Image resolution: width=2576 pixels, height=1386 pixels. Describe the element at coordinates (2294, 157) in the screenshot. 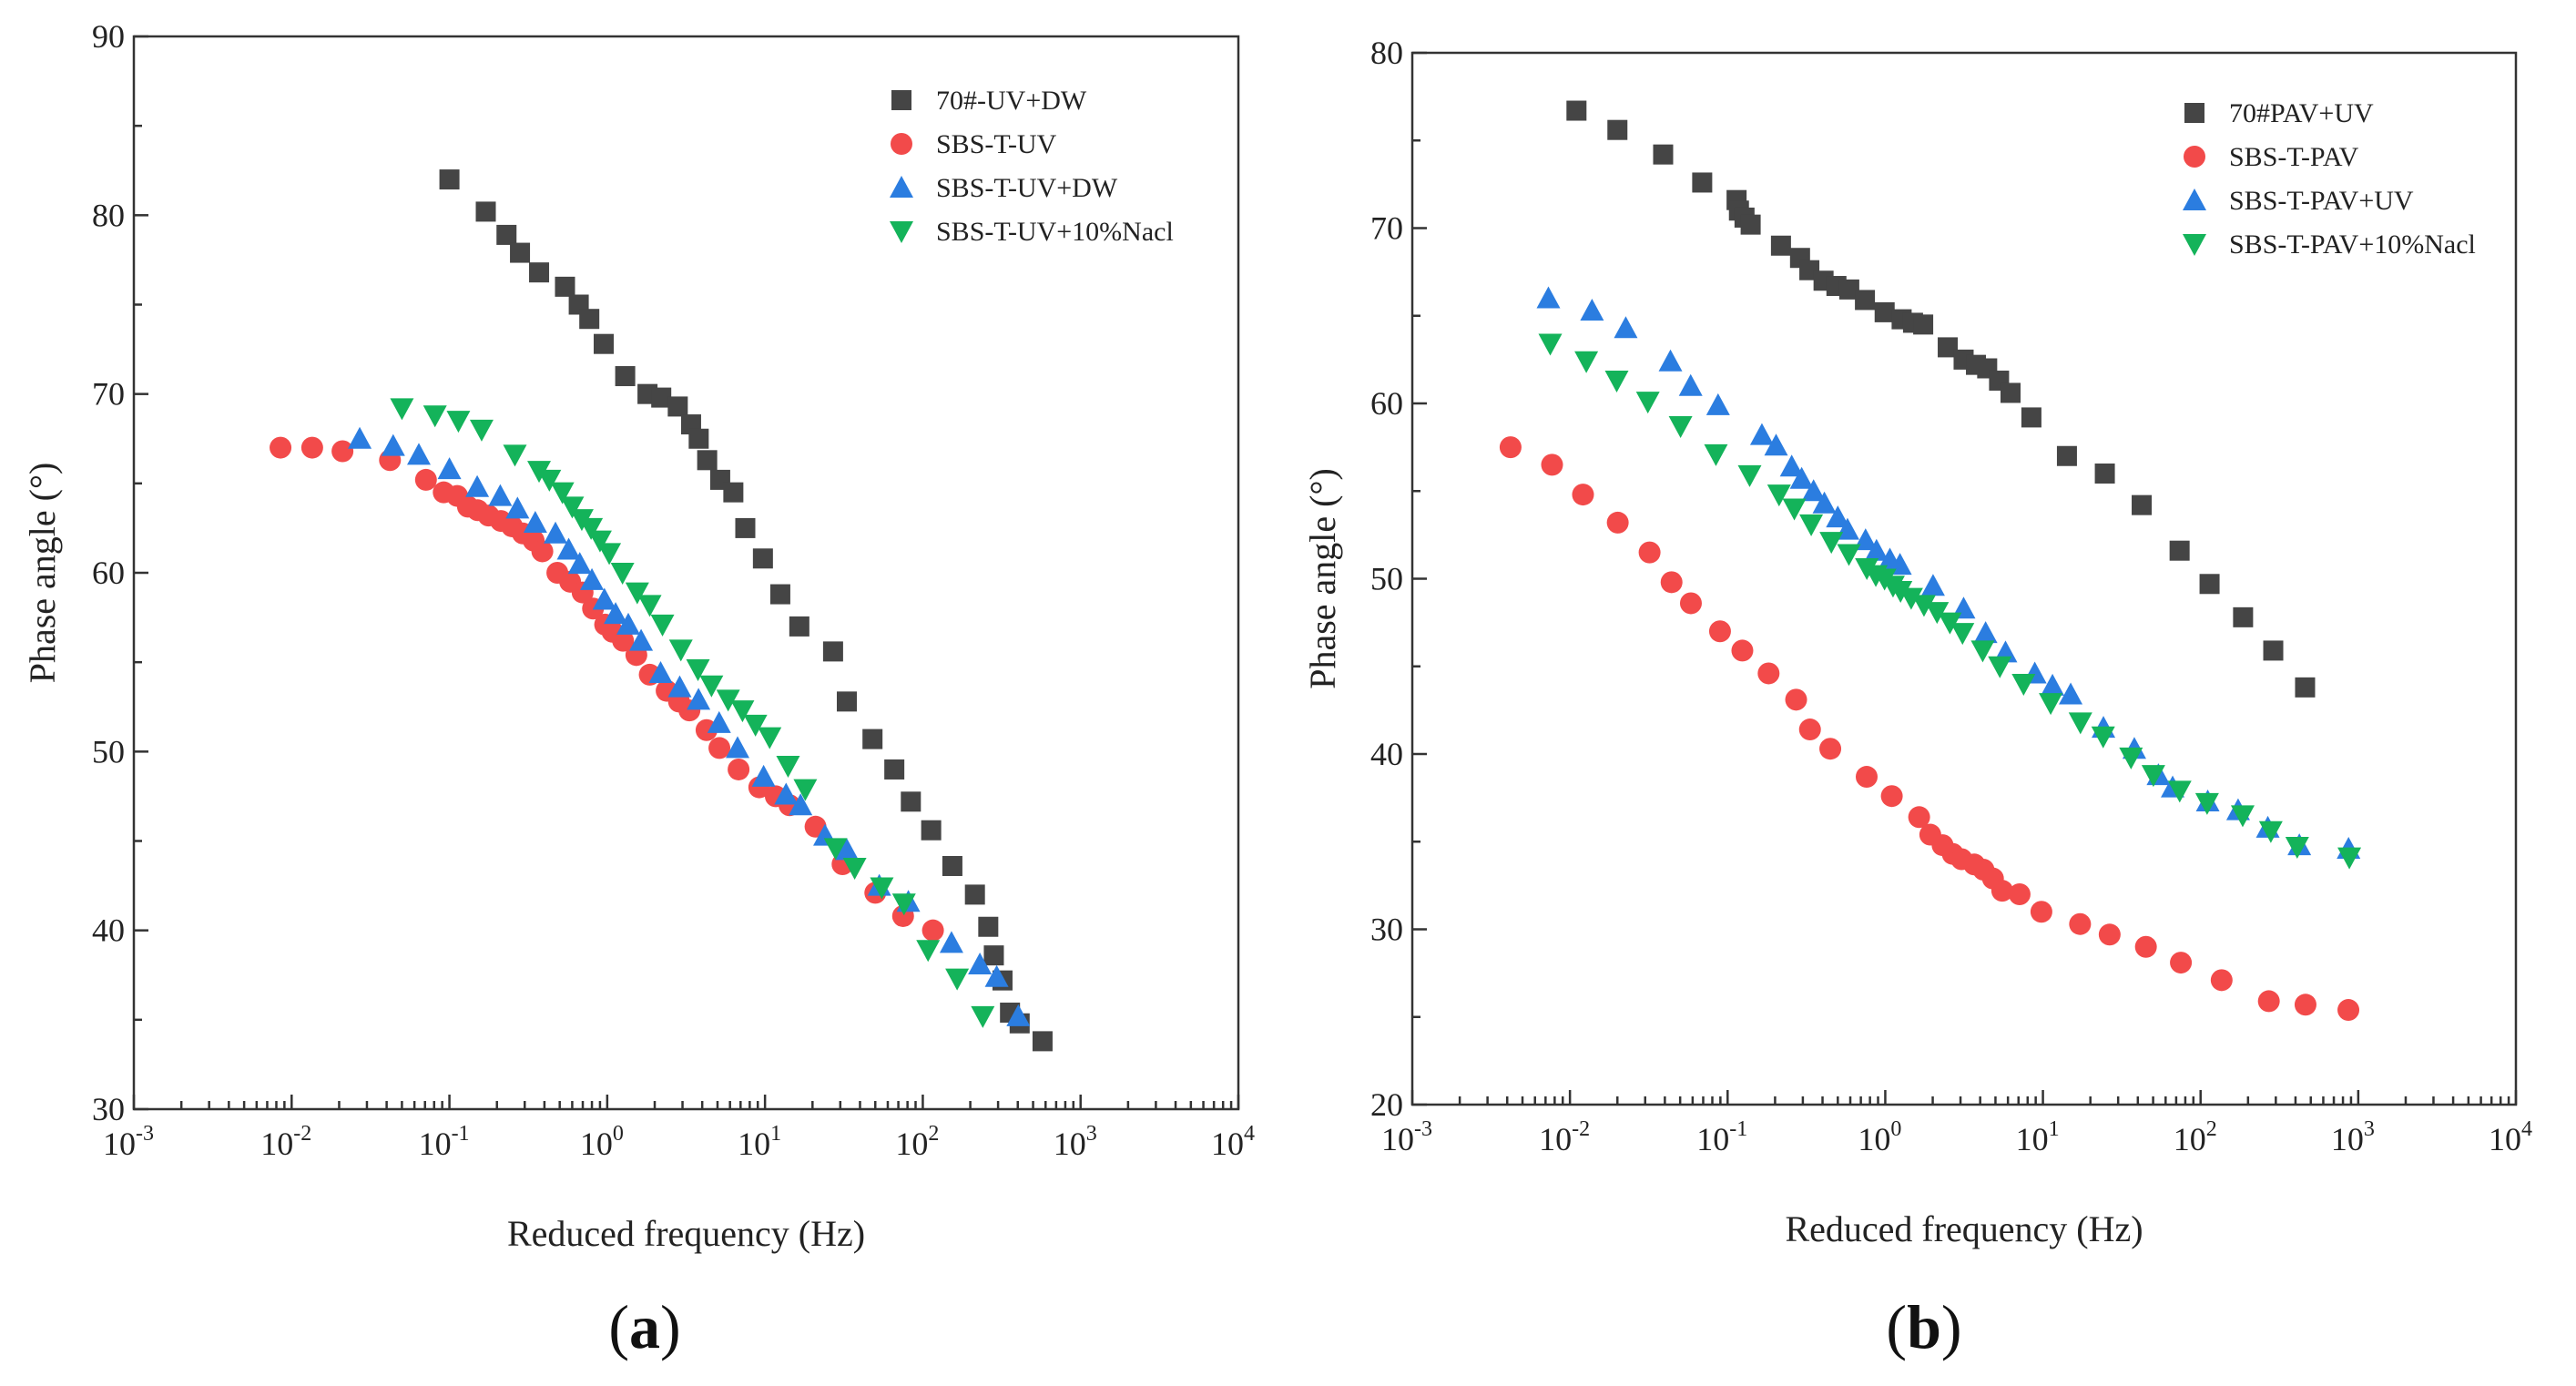

I see `legend-label: SBS-T-PAV` at that location.